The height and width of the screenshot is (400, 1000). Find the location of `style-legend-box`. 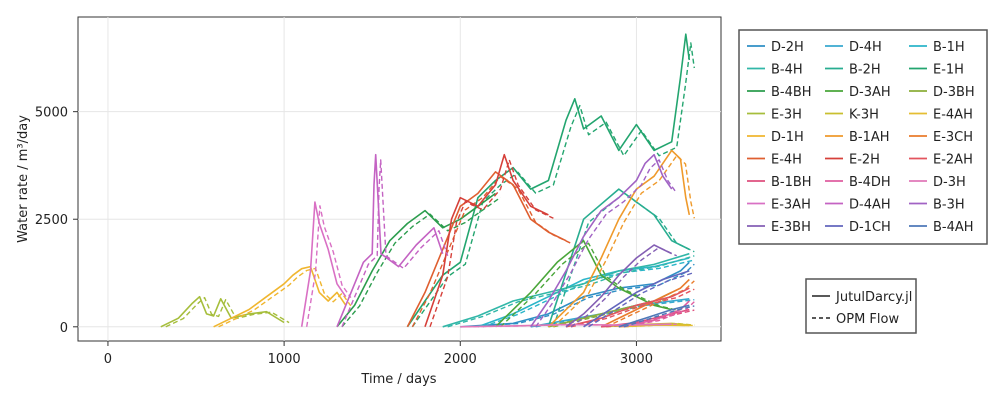

style-legend-box is located at coordinates (861, 306).